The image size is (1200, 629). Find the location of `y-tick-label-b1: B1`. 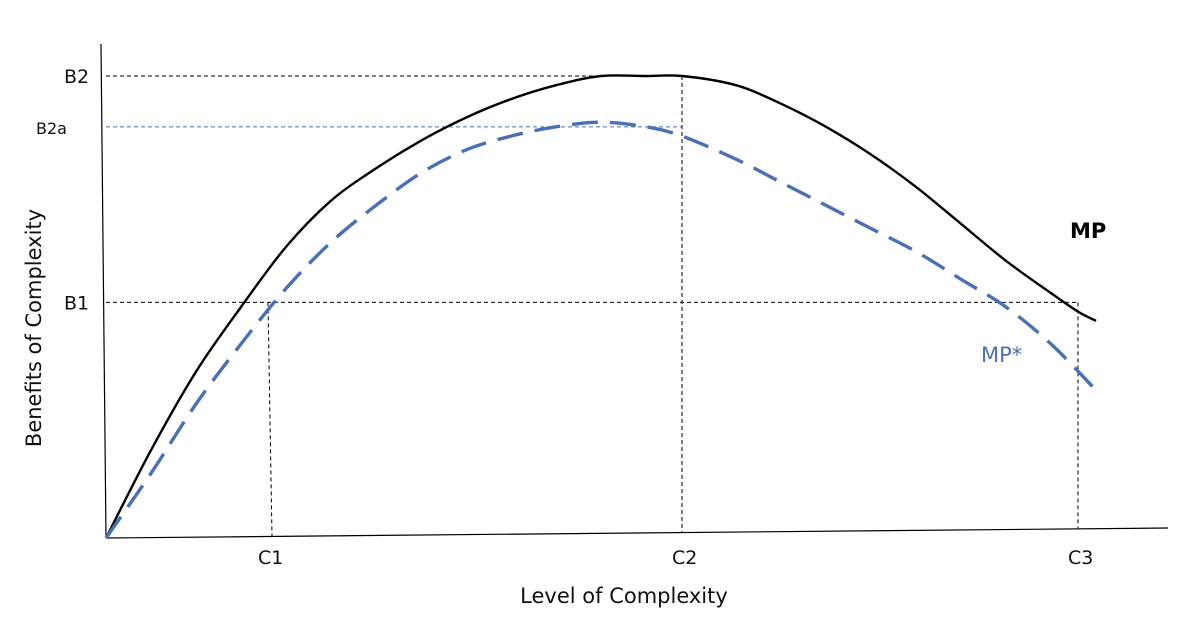

y-tick-label-b1: B1 is located at coordinates (76, 303).